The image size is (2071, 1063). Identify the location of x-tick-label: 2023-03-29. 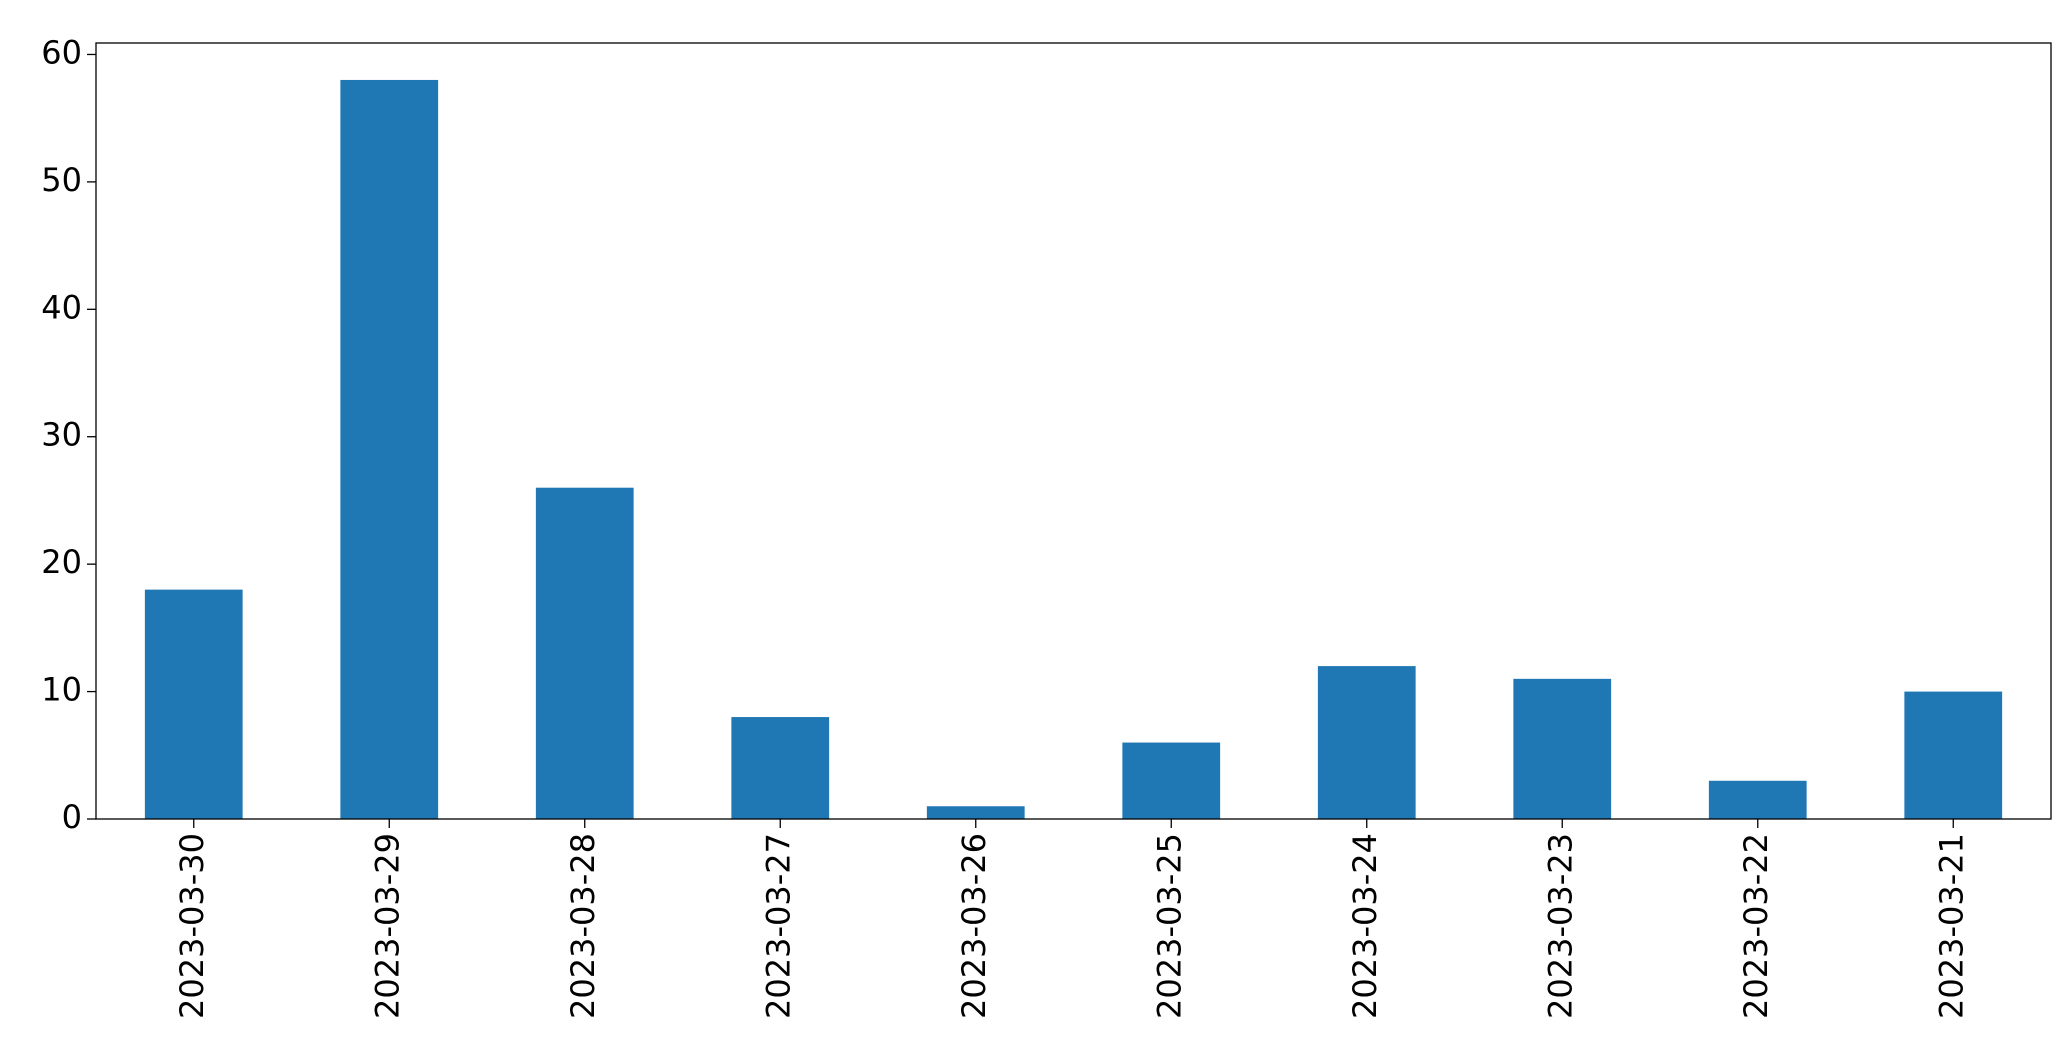
(387, 926).